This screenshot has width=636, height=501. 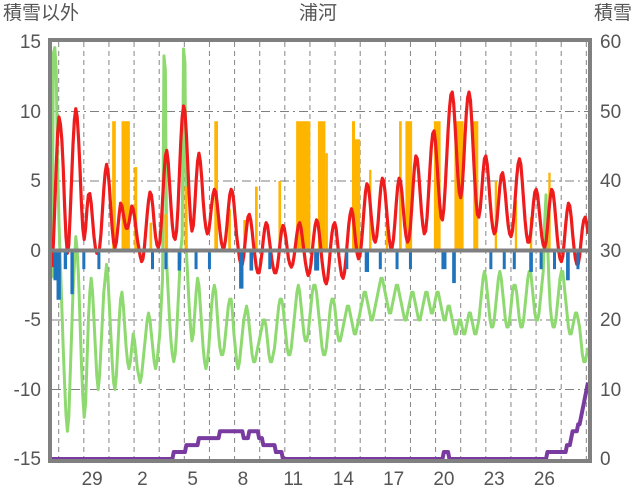 What do you see at coordinates (343, 479) in the screenshot?
I see `x-tick-14: 14` at bounding box center [343, 479].